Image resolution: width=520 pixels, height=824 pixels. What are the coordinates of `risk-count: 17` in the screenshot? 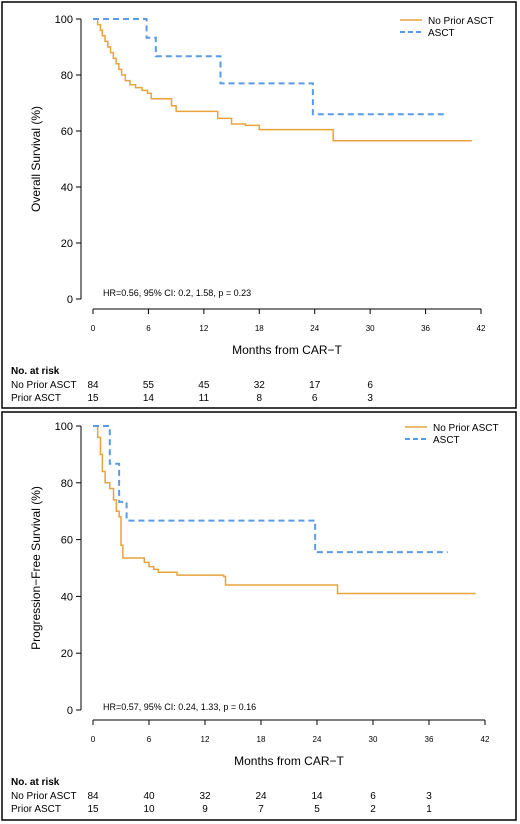 It's located at (315, 385).